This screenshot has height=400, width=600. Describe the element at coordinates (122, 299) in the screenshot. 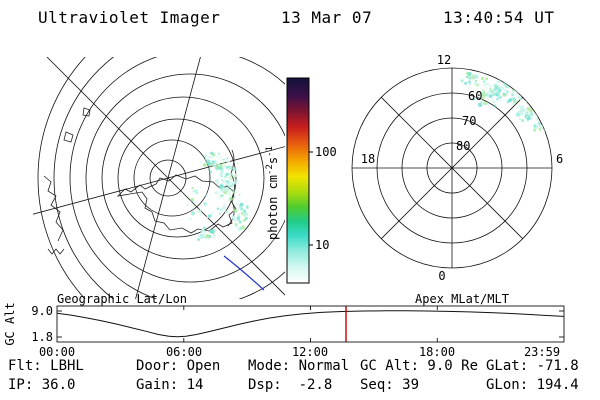

I see `geographic-panel-label: Geographic Lat/Lon` at that location.